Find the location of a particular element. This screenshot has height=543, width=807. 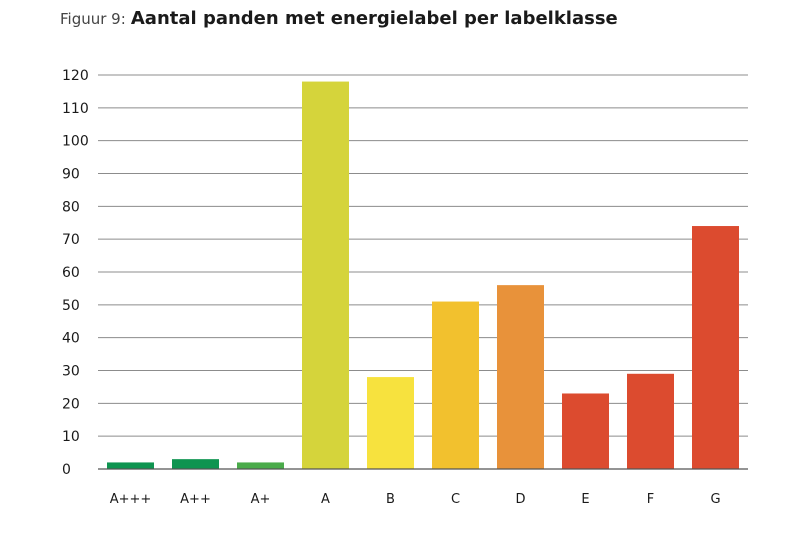

bar-e is located at coordinates (585, 431).